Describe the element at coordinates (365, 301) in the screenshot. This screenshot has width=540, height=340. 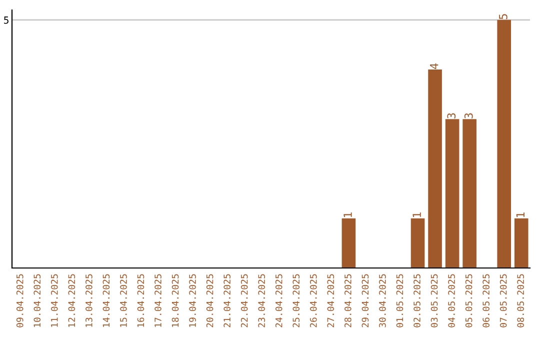
I see `x-tick-label: 29.04.2025` at that location.